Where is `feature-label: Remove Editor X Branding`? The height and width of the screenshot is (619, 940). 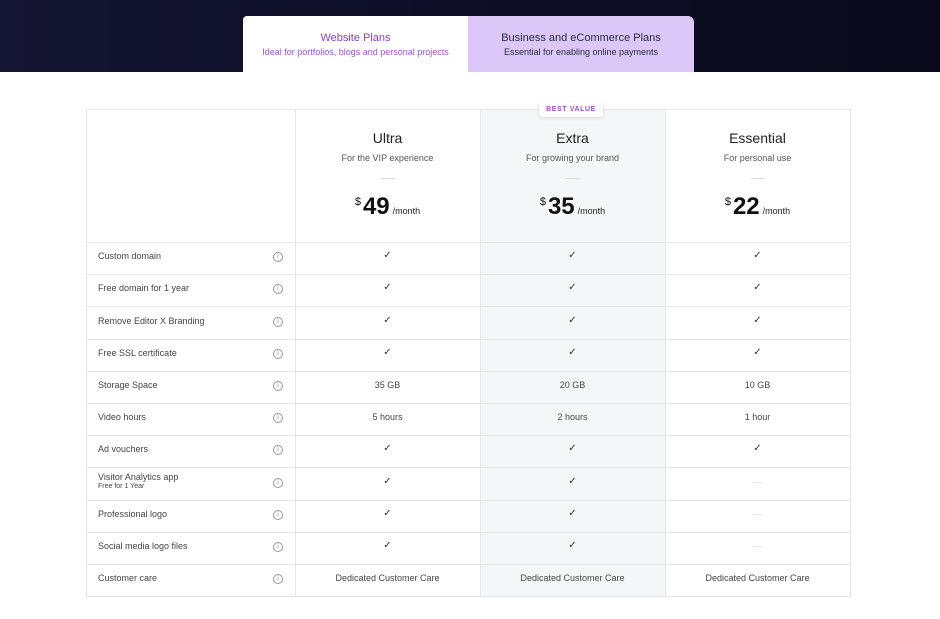
feature-label: Remove Editor X Branding is located at coordinates (151, 321).